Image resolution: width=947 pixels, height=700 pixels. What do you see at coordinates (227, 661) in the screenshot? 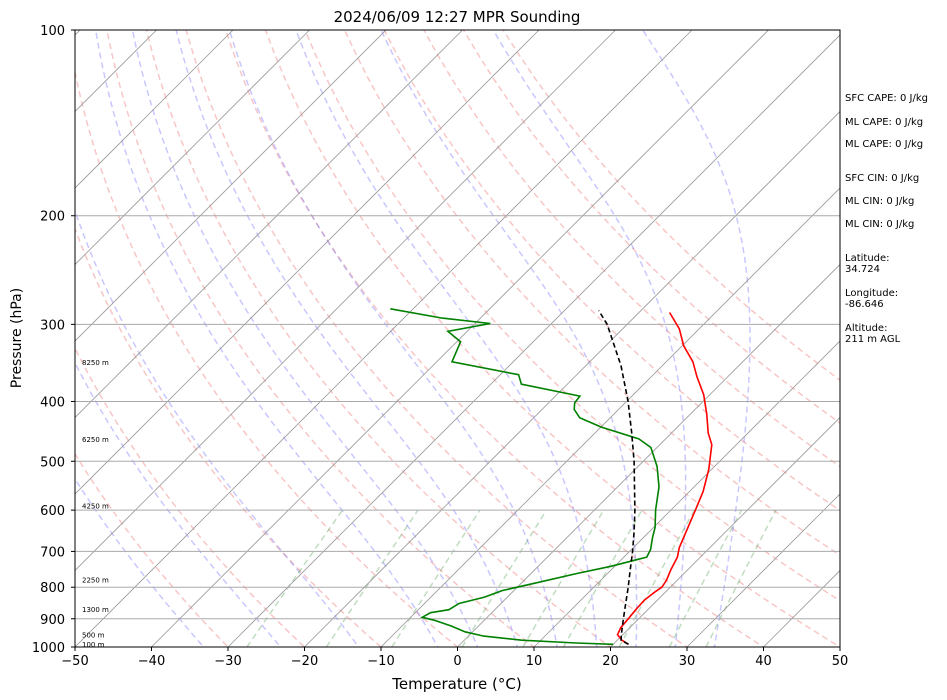
I see `x-tick-label: −30` at bounding box center [227, 661].